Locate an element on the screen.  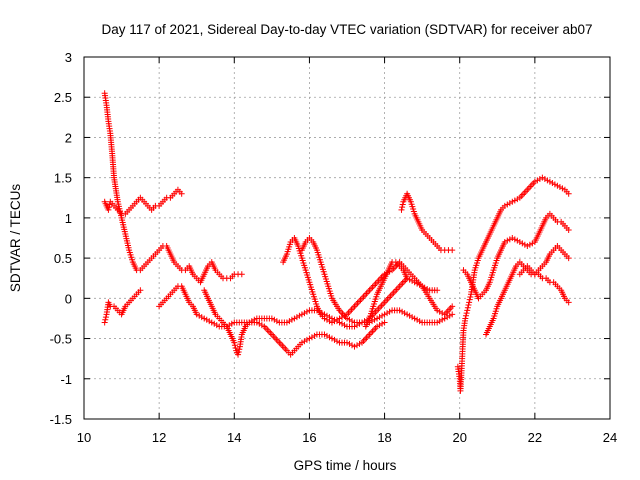
x-tick-label: 10 is located at coordinates (84, 437).